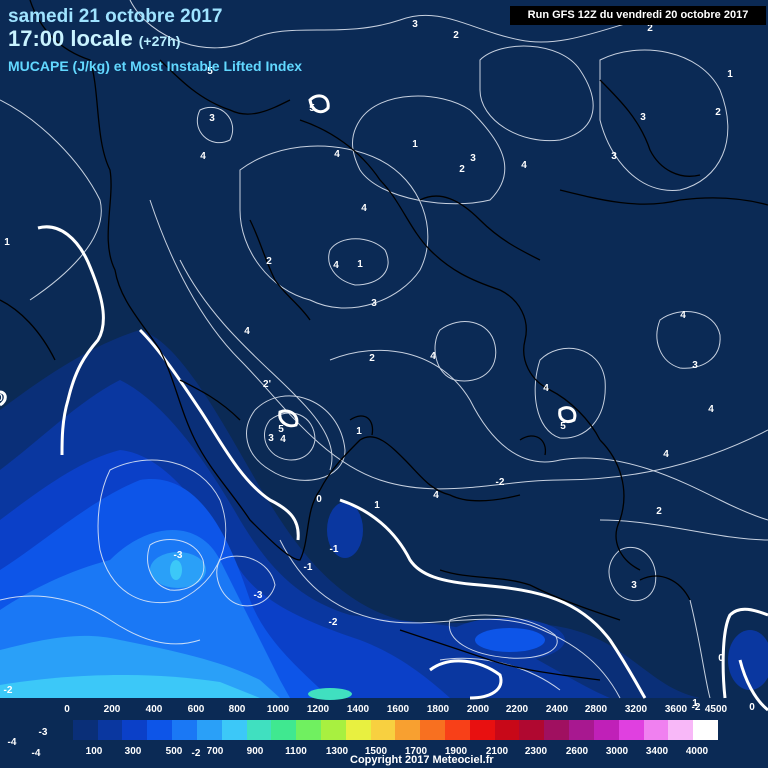  I want to click on legend-top-tick: 400, so click(154, 709).